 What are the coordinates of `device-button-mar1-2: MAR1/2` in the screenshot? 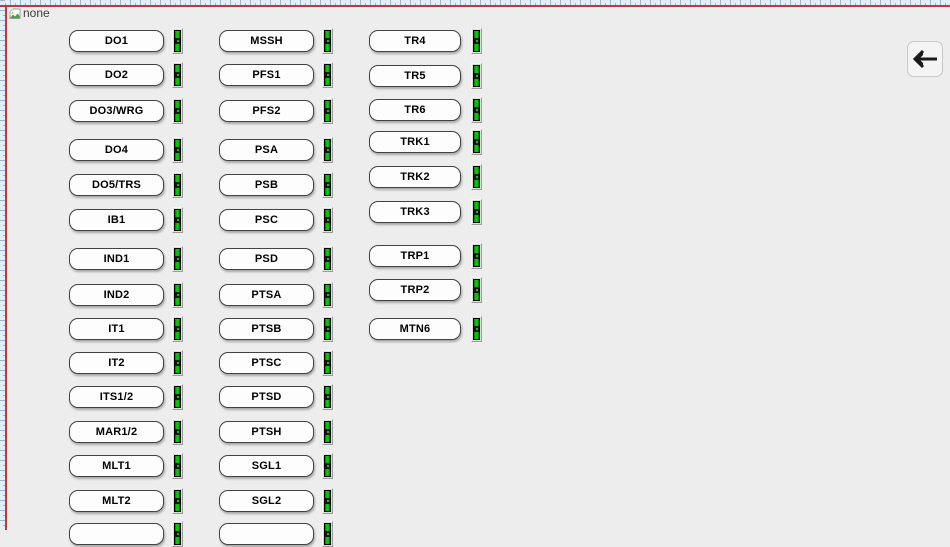 It's located at (116, 432).